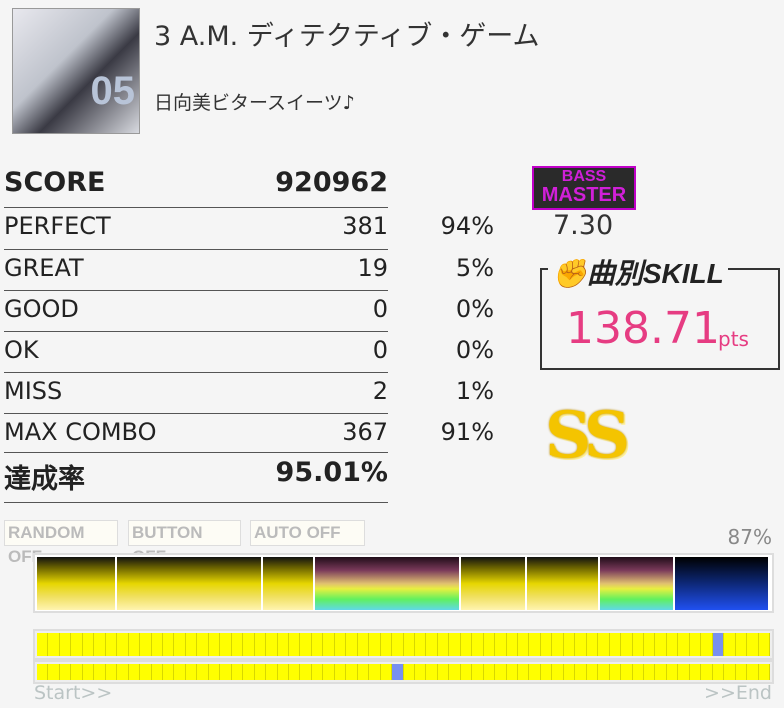  What do you see at coordinates (61, 543) in the screenshot?
I see `option-random: RANDOM OFF` at bounding box center [61, 543].